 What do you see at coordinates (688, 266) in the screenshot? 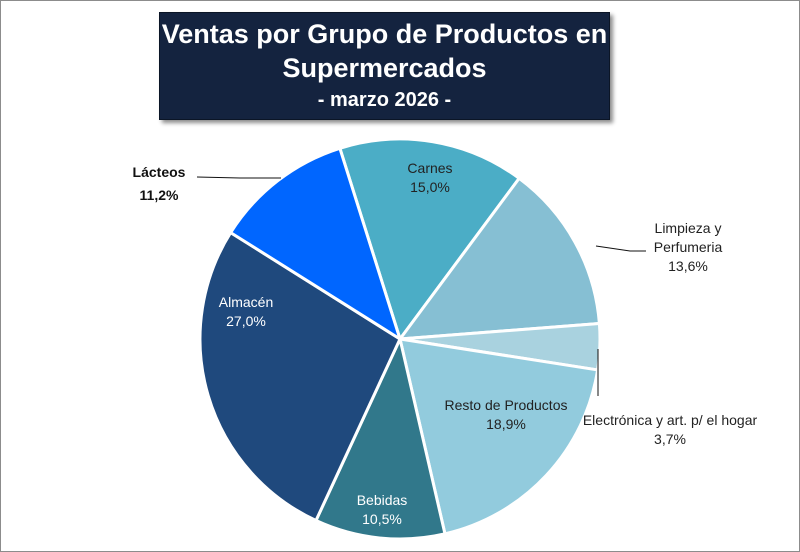
I see `slice-value-limpieza-y-perfumeria: 13,6%` at bounding box center [688, 266].